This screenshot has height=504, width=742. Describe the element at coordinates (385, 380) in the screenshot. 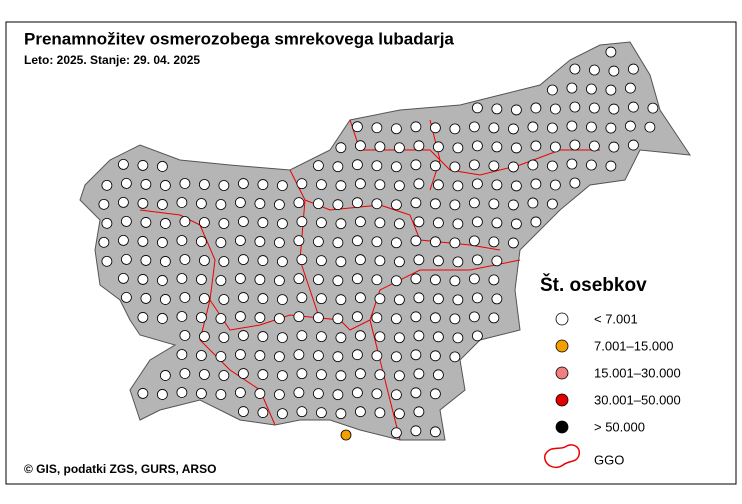

I see `ggo-boundary` at that location.